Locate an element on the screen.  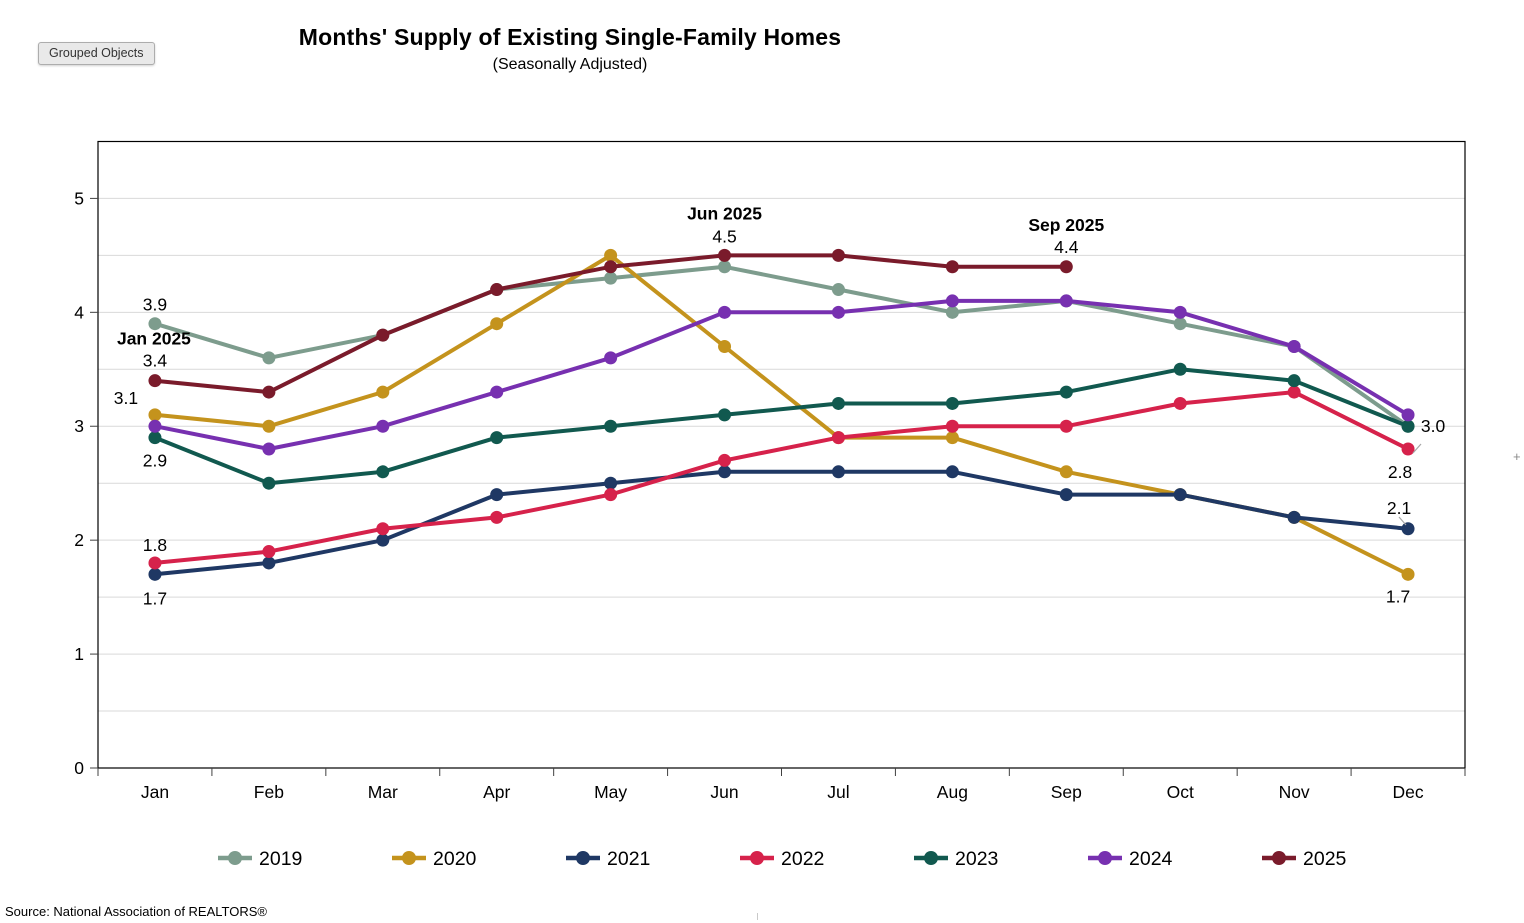
y-axis-label: 2 is located at coordinates (79, 540).